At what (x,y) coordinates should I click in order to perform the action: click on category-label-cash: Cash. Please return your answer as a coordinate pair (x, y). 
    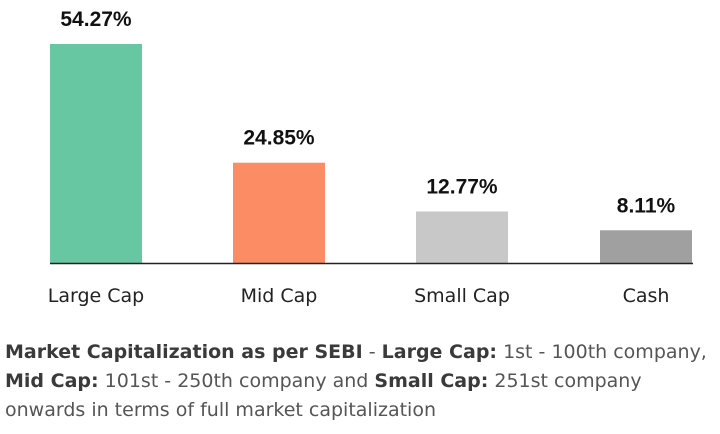
    Looking at the image, I should click on (646, 296).